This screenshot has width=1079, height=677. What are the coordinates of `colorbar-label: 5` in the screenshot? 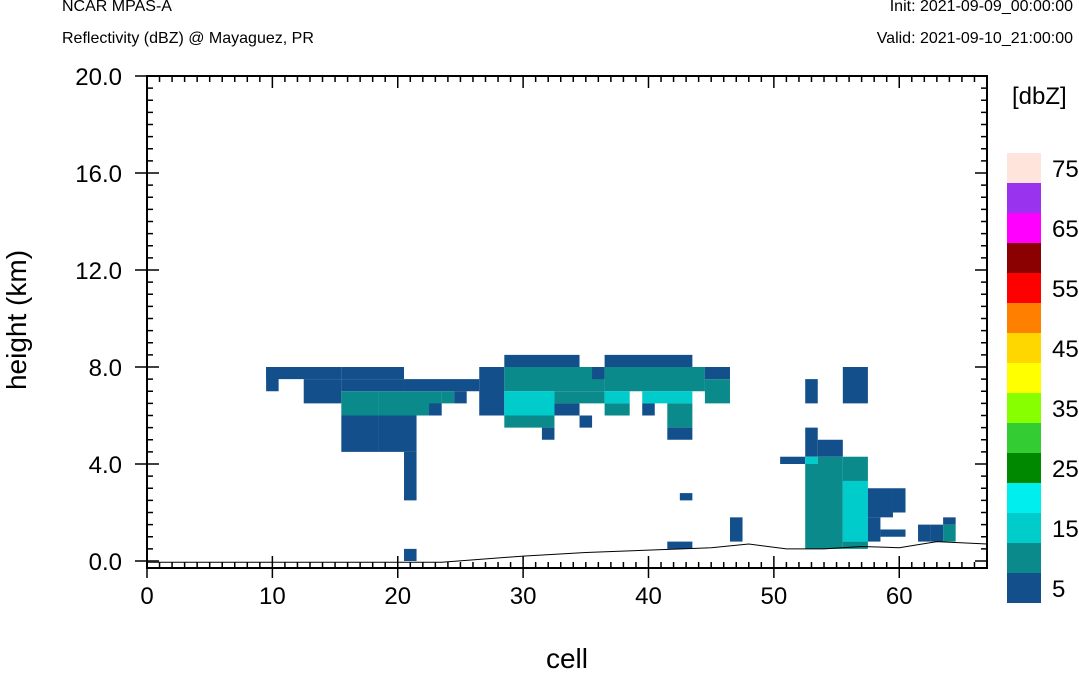 It's located at (1058, 589).